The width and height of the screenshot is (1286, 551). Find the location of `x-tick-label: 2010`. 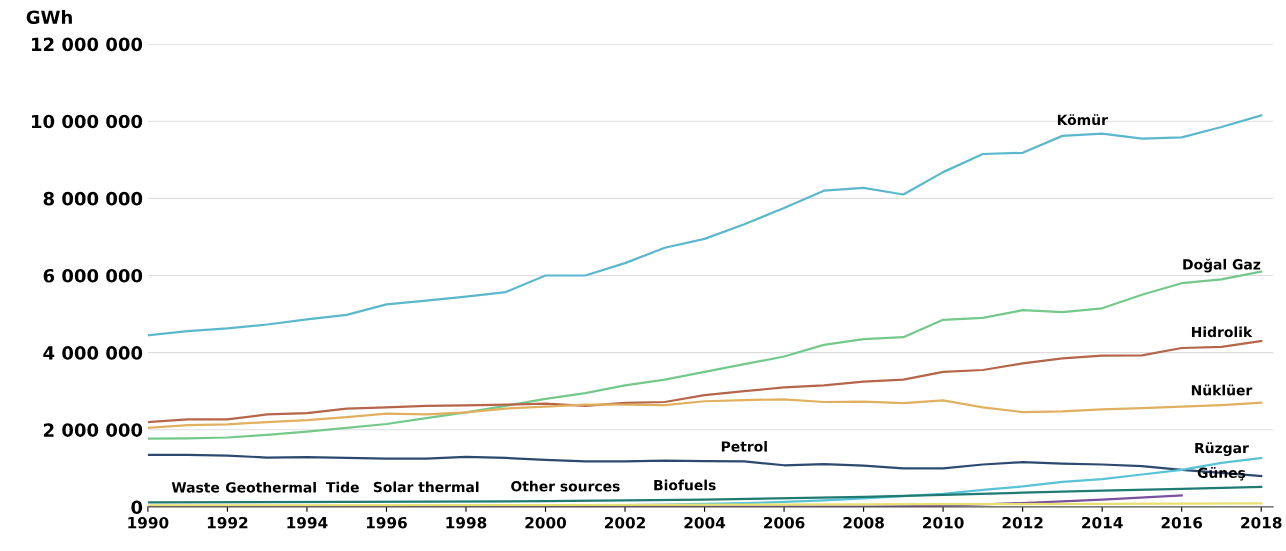

x-tick-label: 2010 is located at coordinates (943, 522).